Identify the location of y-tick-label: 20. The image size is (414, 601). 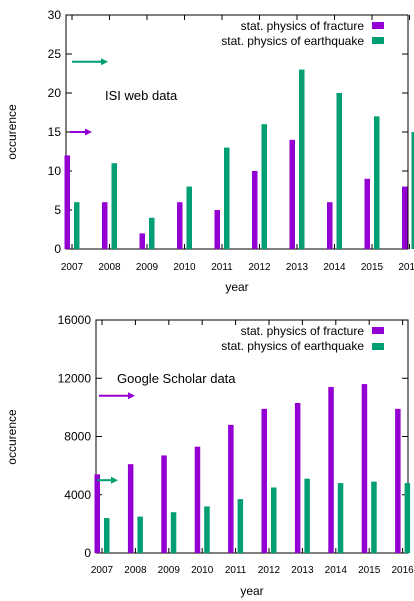
(55, 93).